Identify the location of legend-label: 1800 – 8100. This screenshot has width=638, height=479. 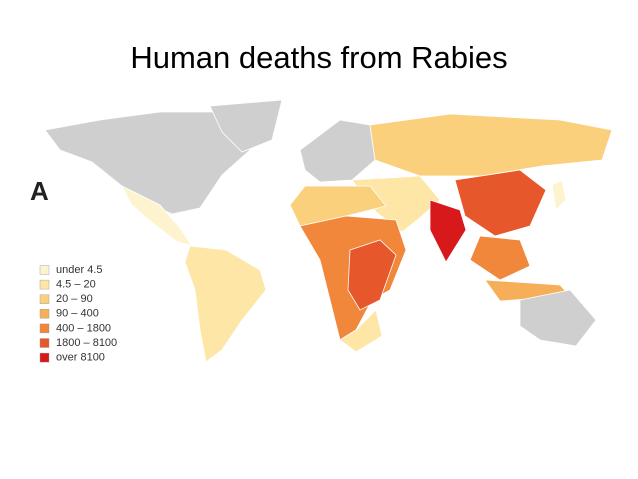
(86, 343).